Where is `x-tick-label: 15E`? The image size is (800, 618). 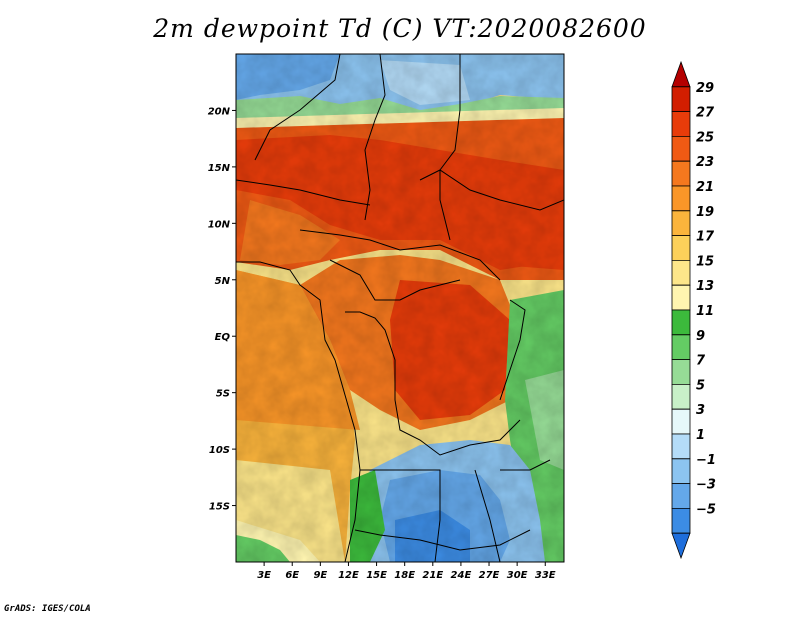 x-tick-label: 15E is located at coordinates (376, 575).